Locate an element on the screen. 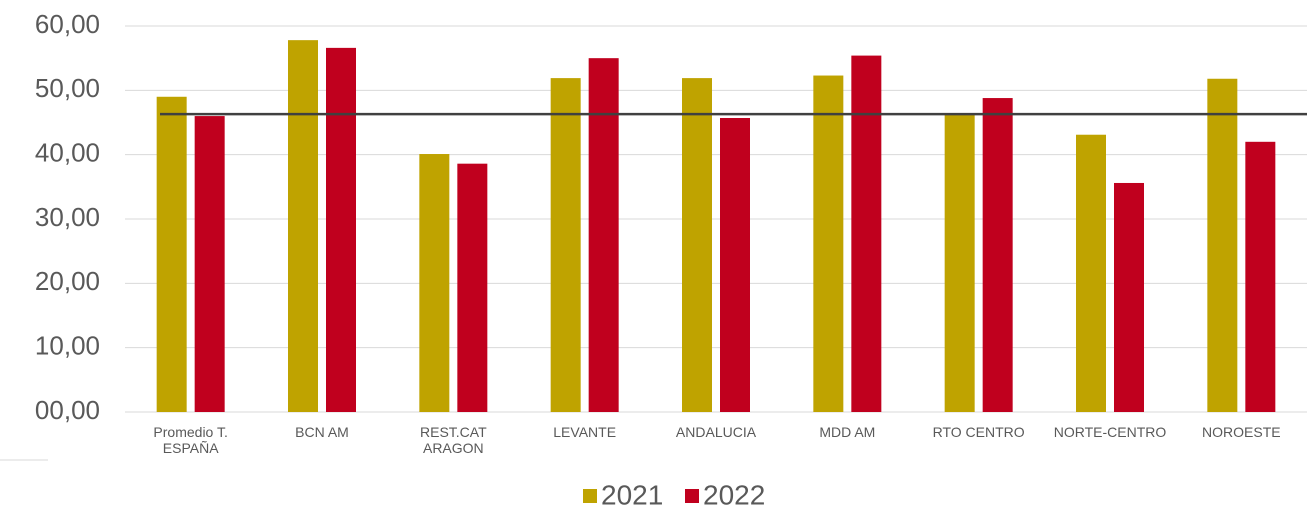 This screenshot has height=512, width=1307. legend-label: 2021 is located at coordinates (632, 494).